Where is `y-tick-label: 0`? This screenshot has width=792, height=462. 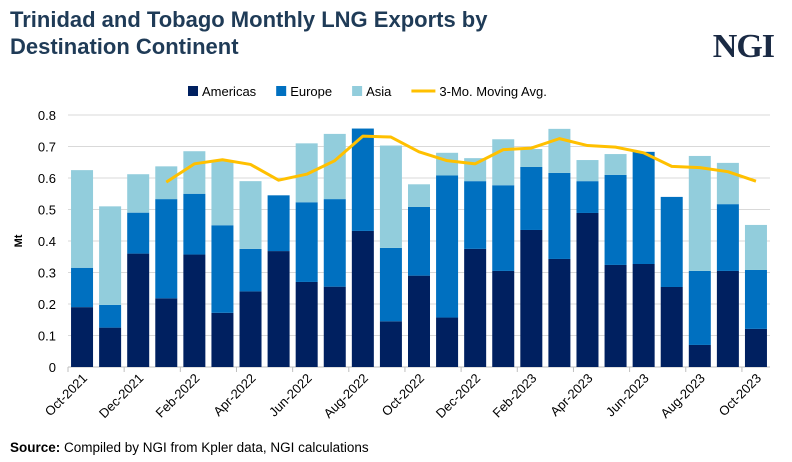
y-tick-label: 0 is located at coordinates (52, 367).